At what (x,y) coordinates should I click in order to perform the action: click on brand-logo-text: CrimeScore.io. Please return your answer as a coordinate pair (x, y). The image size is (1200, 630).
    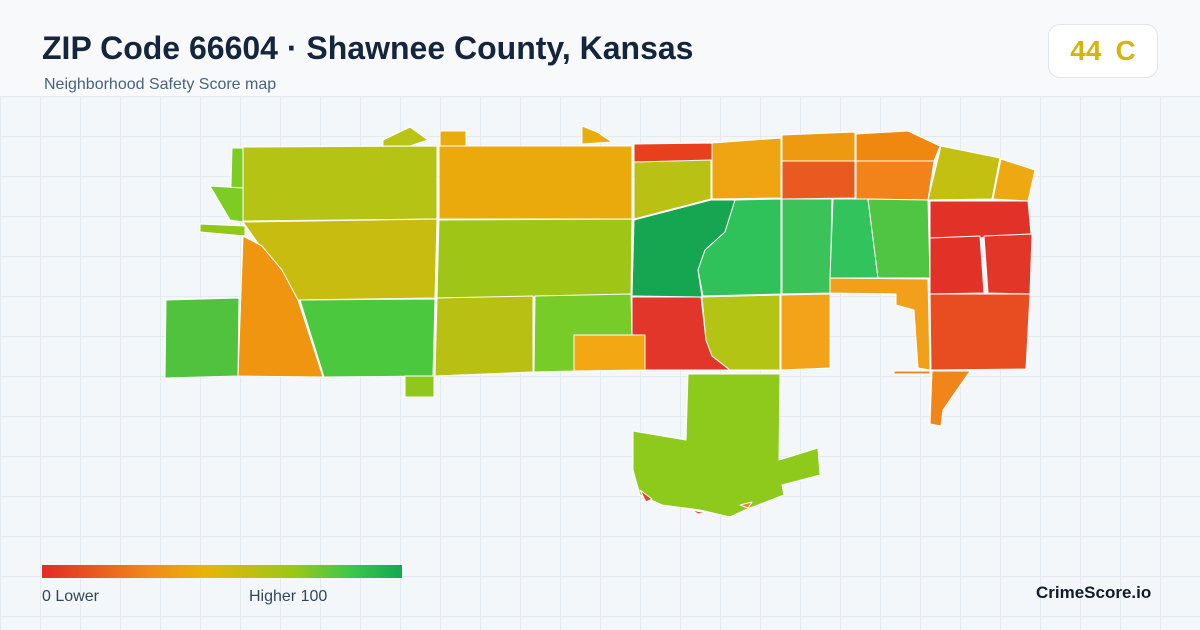
    Looking at the image, I should click on (1094, 592).